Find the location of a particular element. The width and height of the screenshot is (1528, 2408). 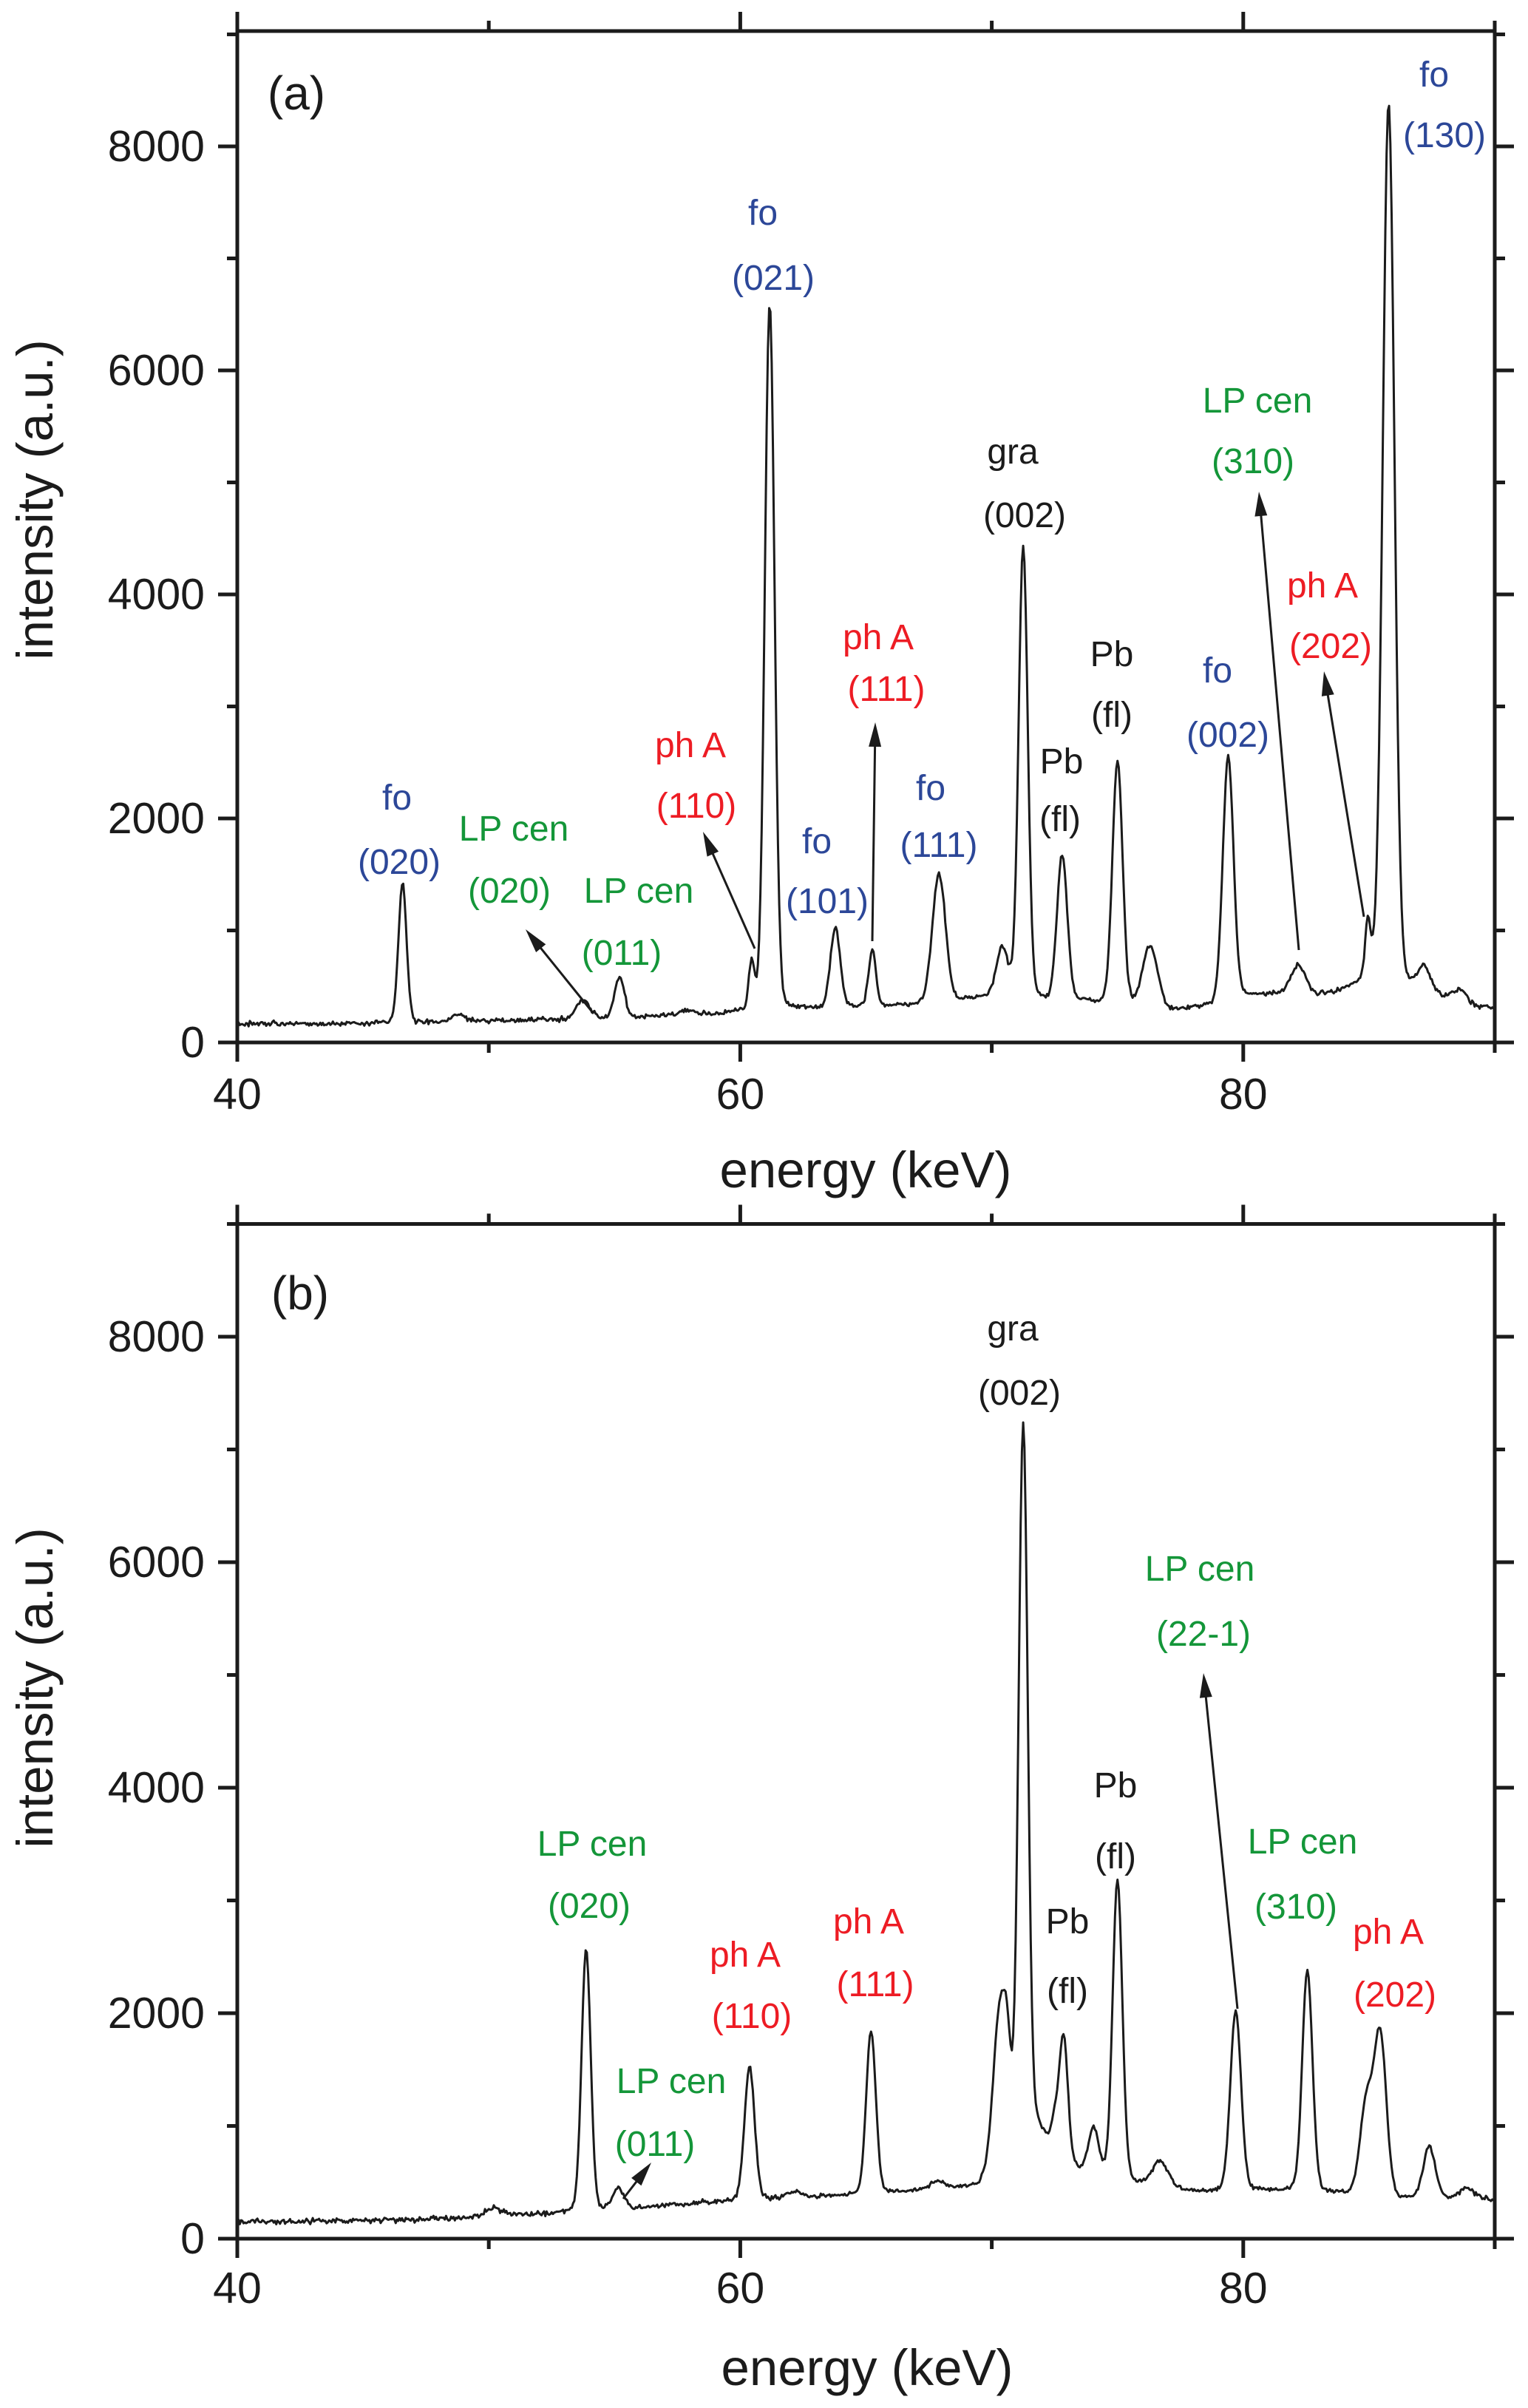

svg-text: (101) is located at coordinates (827, 901).